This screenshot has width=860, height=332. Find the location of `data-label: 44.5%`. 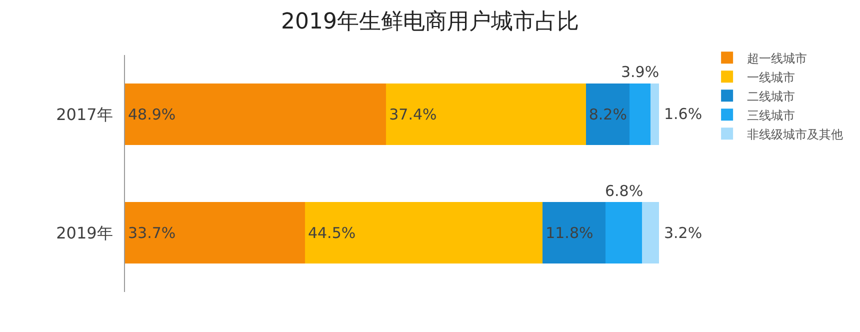

data-label: 44.5% is located at coordinates (332, 233).